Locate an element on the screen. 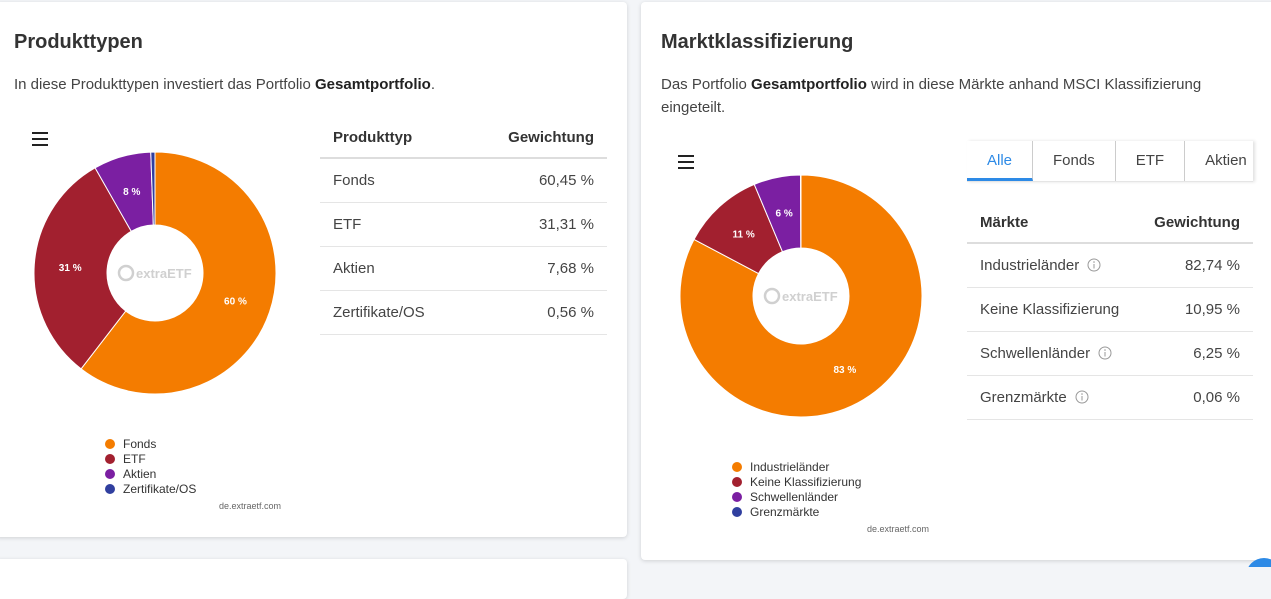 The image size is (1271, 599). data-label: 83 % is located at coordinates (844, 370).